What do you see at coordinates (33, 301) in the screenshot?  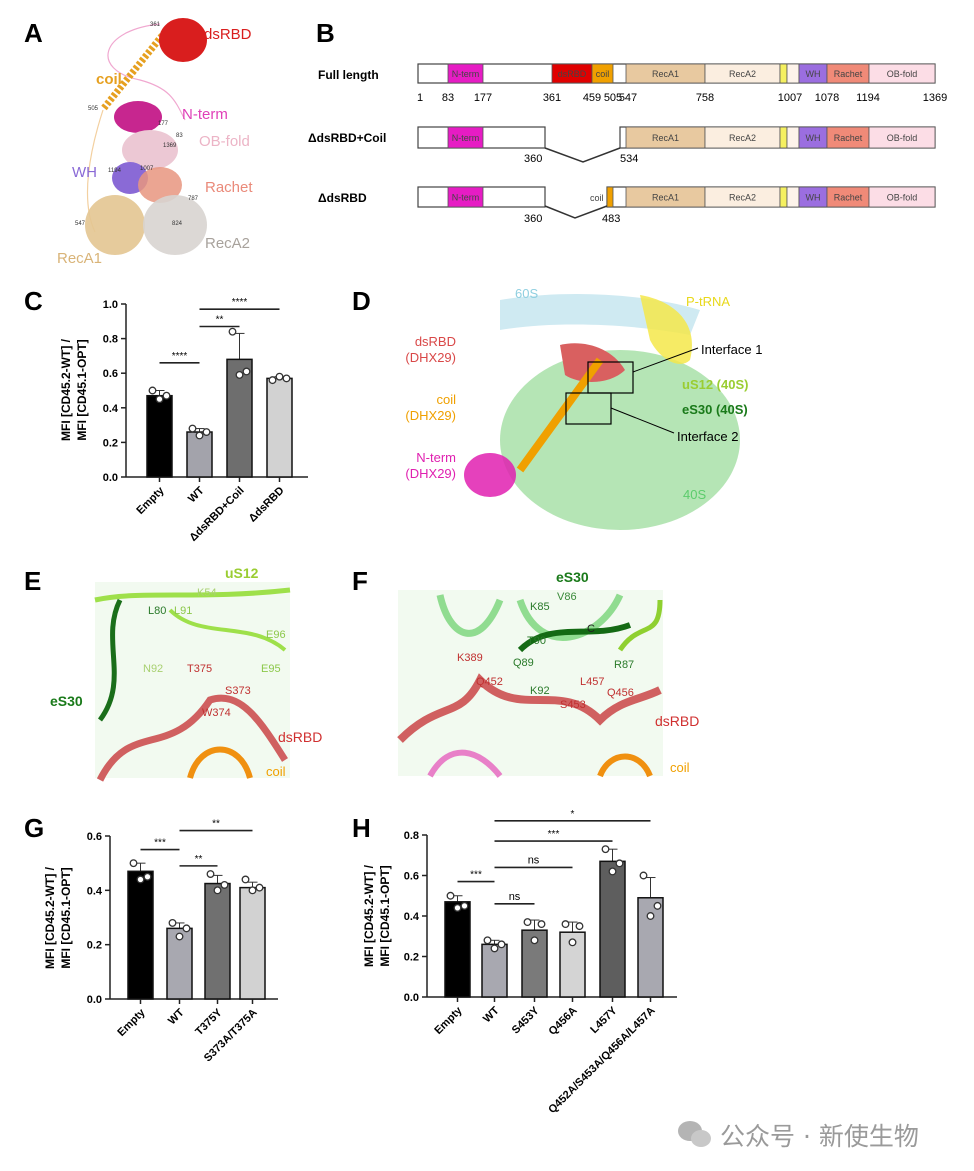 I see `panel-label-c: C` at bounding box center [33, 301].